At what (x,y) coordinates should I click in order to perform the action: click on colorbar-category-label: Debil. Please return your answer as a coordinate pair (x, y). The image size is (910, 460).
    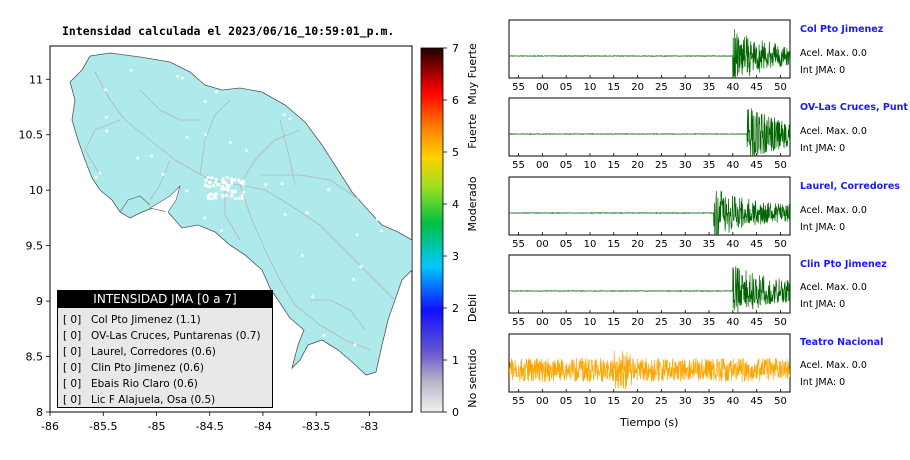
    Looking at the image, I should click on (472, 308).